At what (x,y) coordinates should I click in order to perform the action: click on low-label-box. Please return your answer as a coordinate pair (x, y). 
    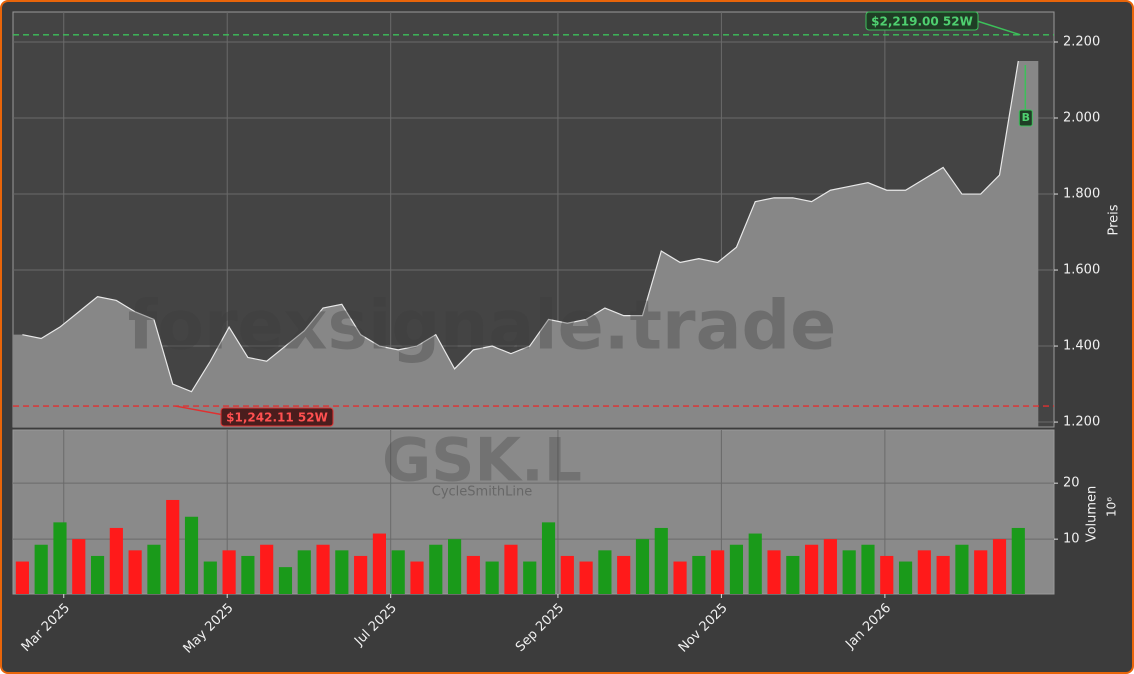
    Looking at the image, I should click on (277, 417).